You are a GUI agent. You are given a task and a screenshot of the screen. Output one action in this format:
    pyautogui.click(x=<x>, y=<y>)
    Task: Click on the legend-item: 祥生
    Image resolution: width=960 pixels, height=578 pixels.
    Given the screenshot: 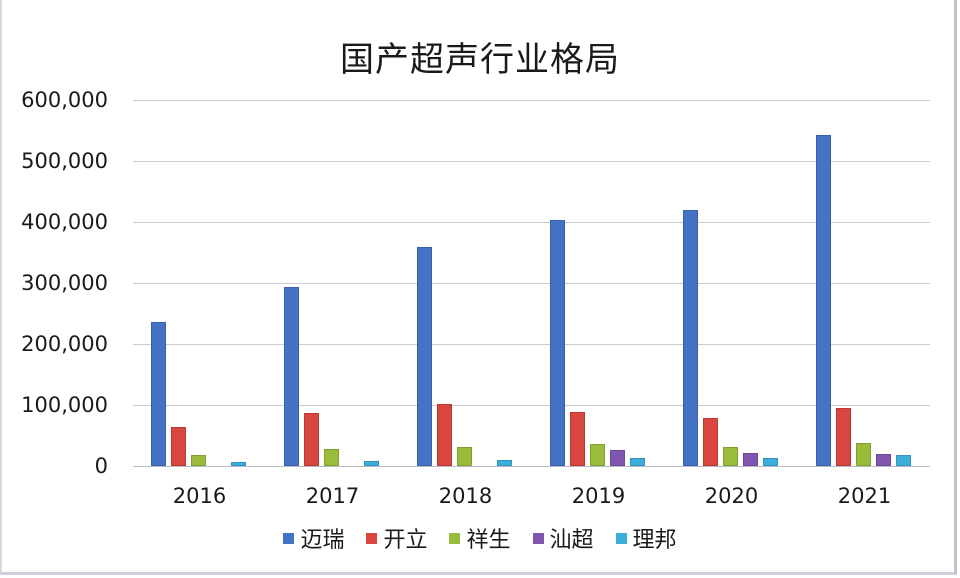 What is the action you would take?
    pyautogui.click(x=480, y=538)
    